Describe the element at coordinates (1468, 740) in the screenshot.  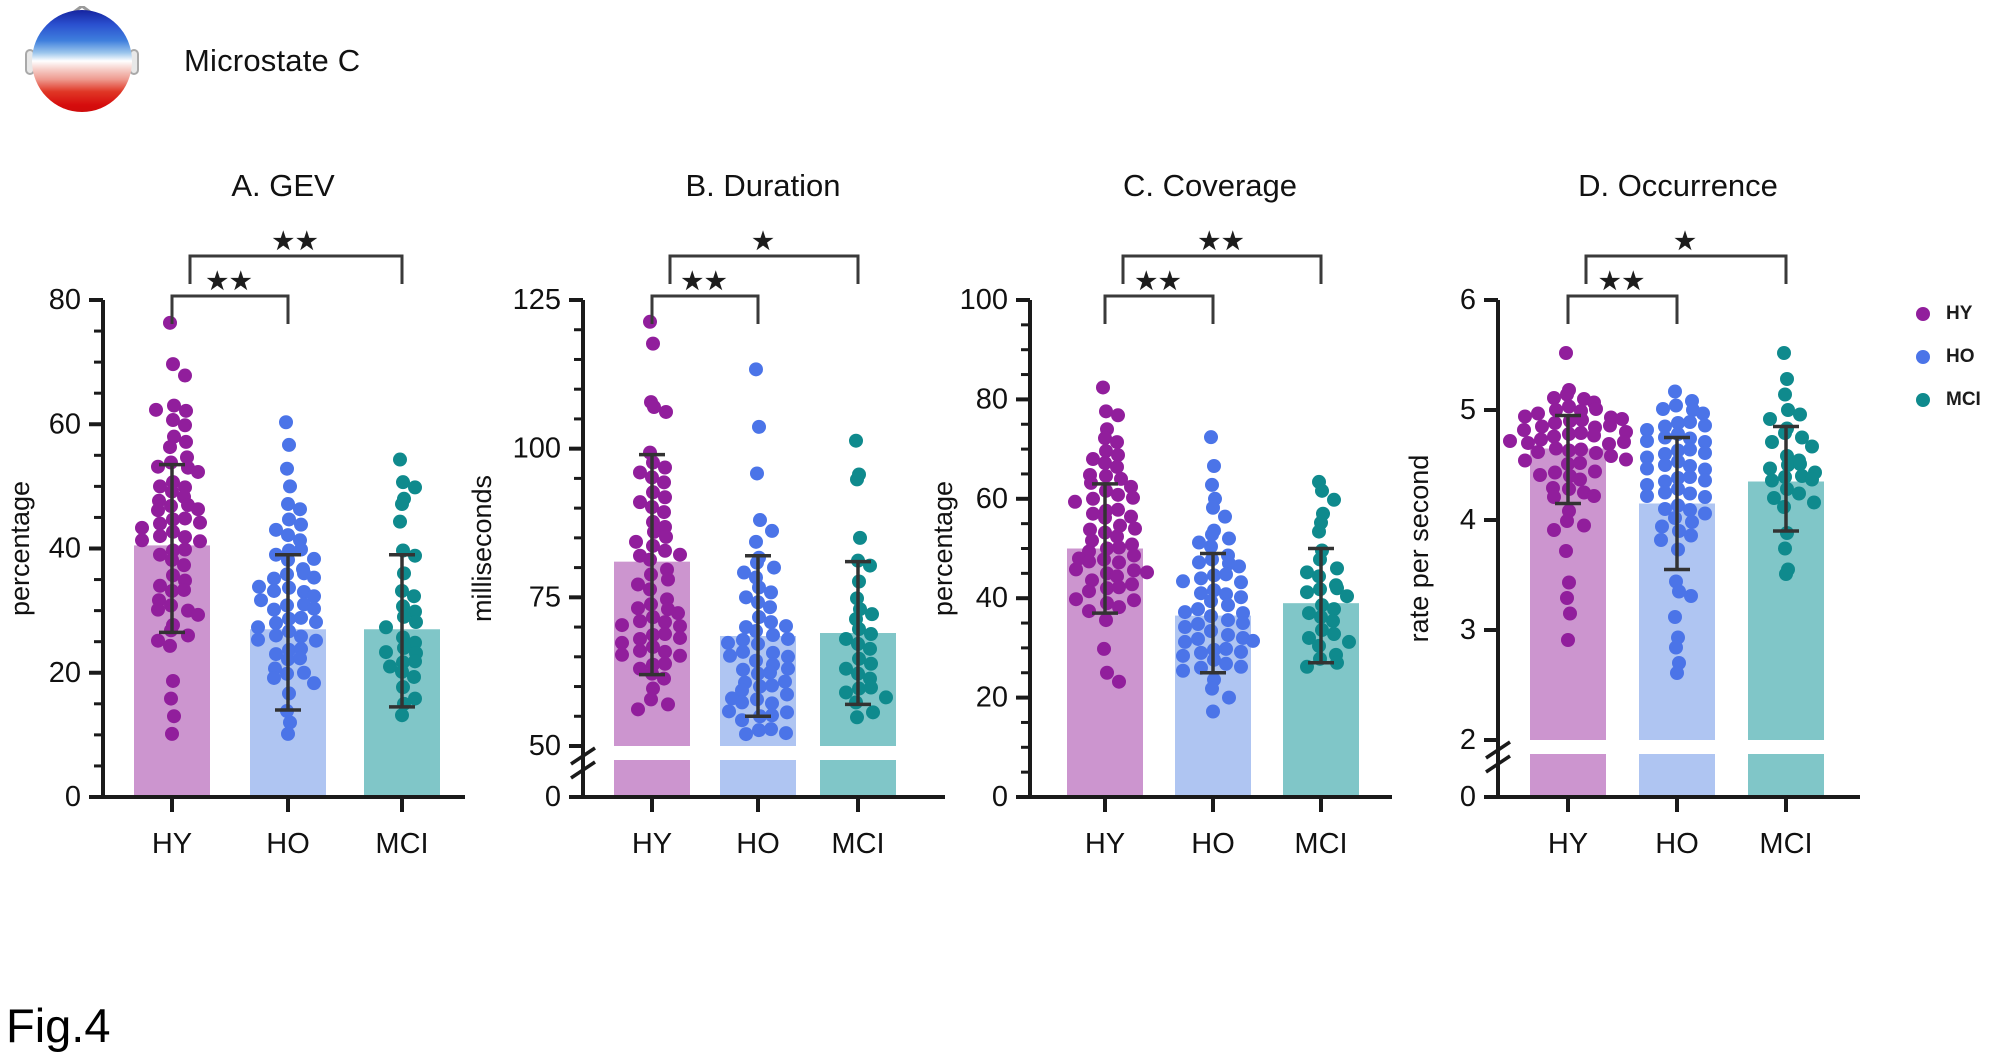
I see `y-tick-label: 2` at that location.